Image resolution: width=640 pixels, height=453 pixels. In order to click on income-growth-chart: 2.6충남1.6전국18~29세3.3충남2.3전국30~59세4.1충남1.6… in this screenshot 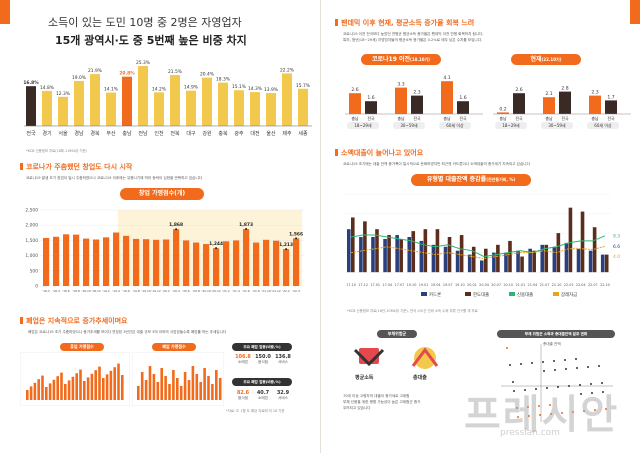, I will do `click(488, 102)`.